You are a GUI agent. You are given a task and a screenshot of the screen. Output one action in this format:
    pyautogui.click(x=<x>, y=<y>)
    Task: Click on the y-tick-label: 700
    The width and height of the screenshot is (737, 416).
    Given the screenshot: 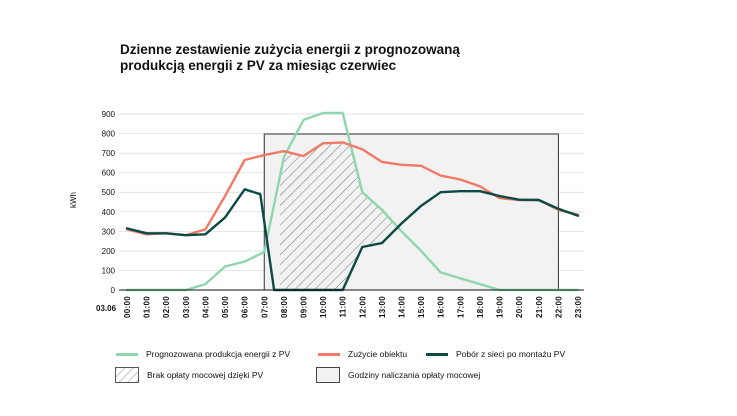 What is the action you would take?
    pyautogui.click(x=109, y=153)
    